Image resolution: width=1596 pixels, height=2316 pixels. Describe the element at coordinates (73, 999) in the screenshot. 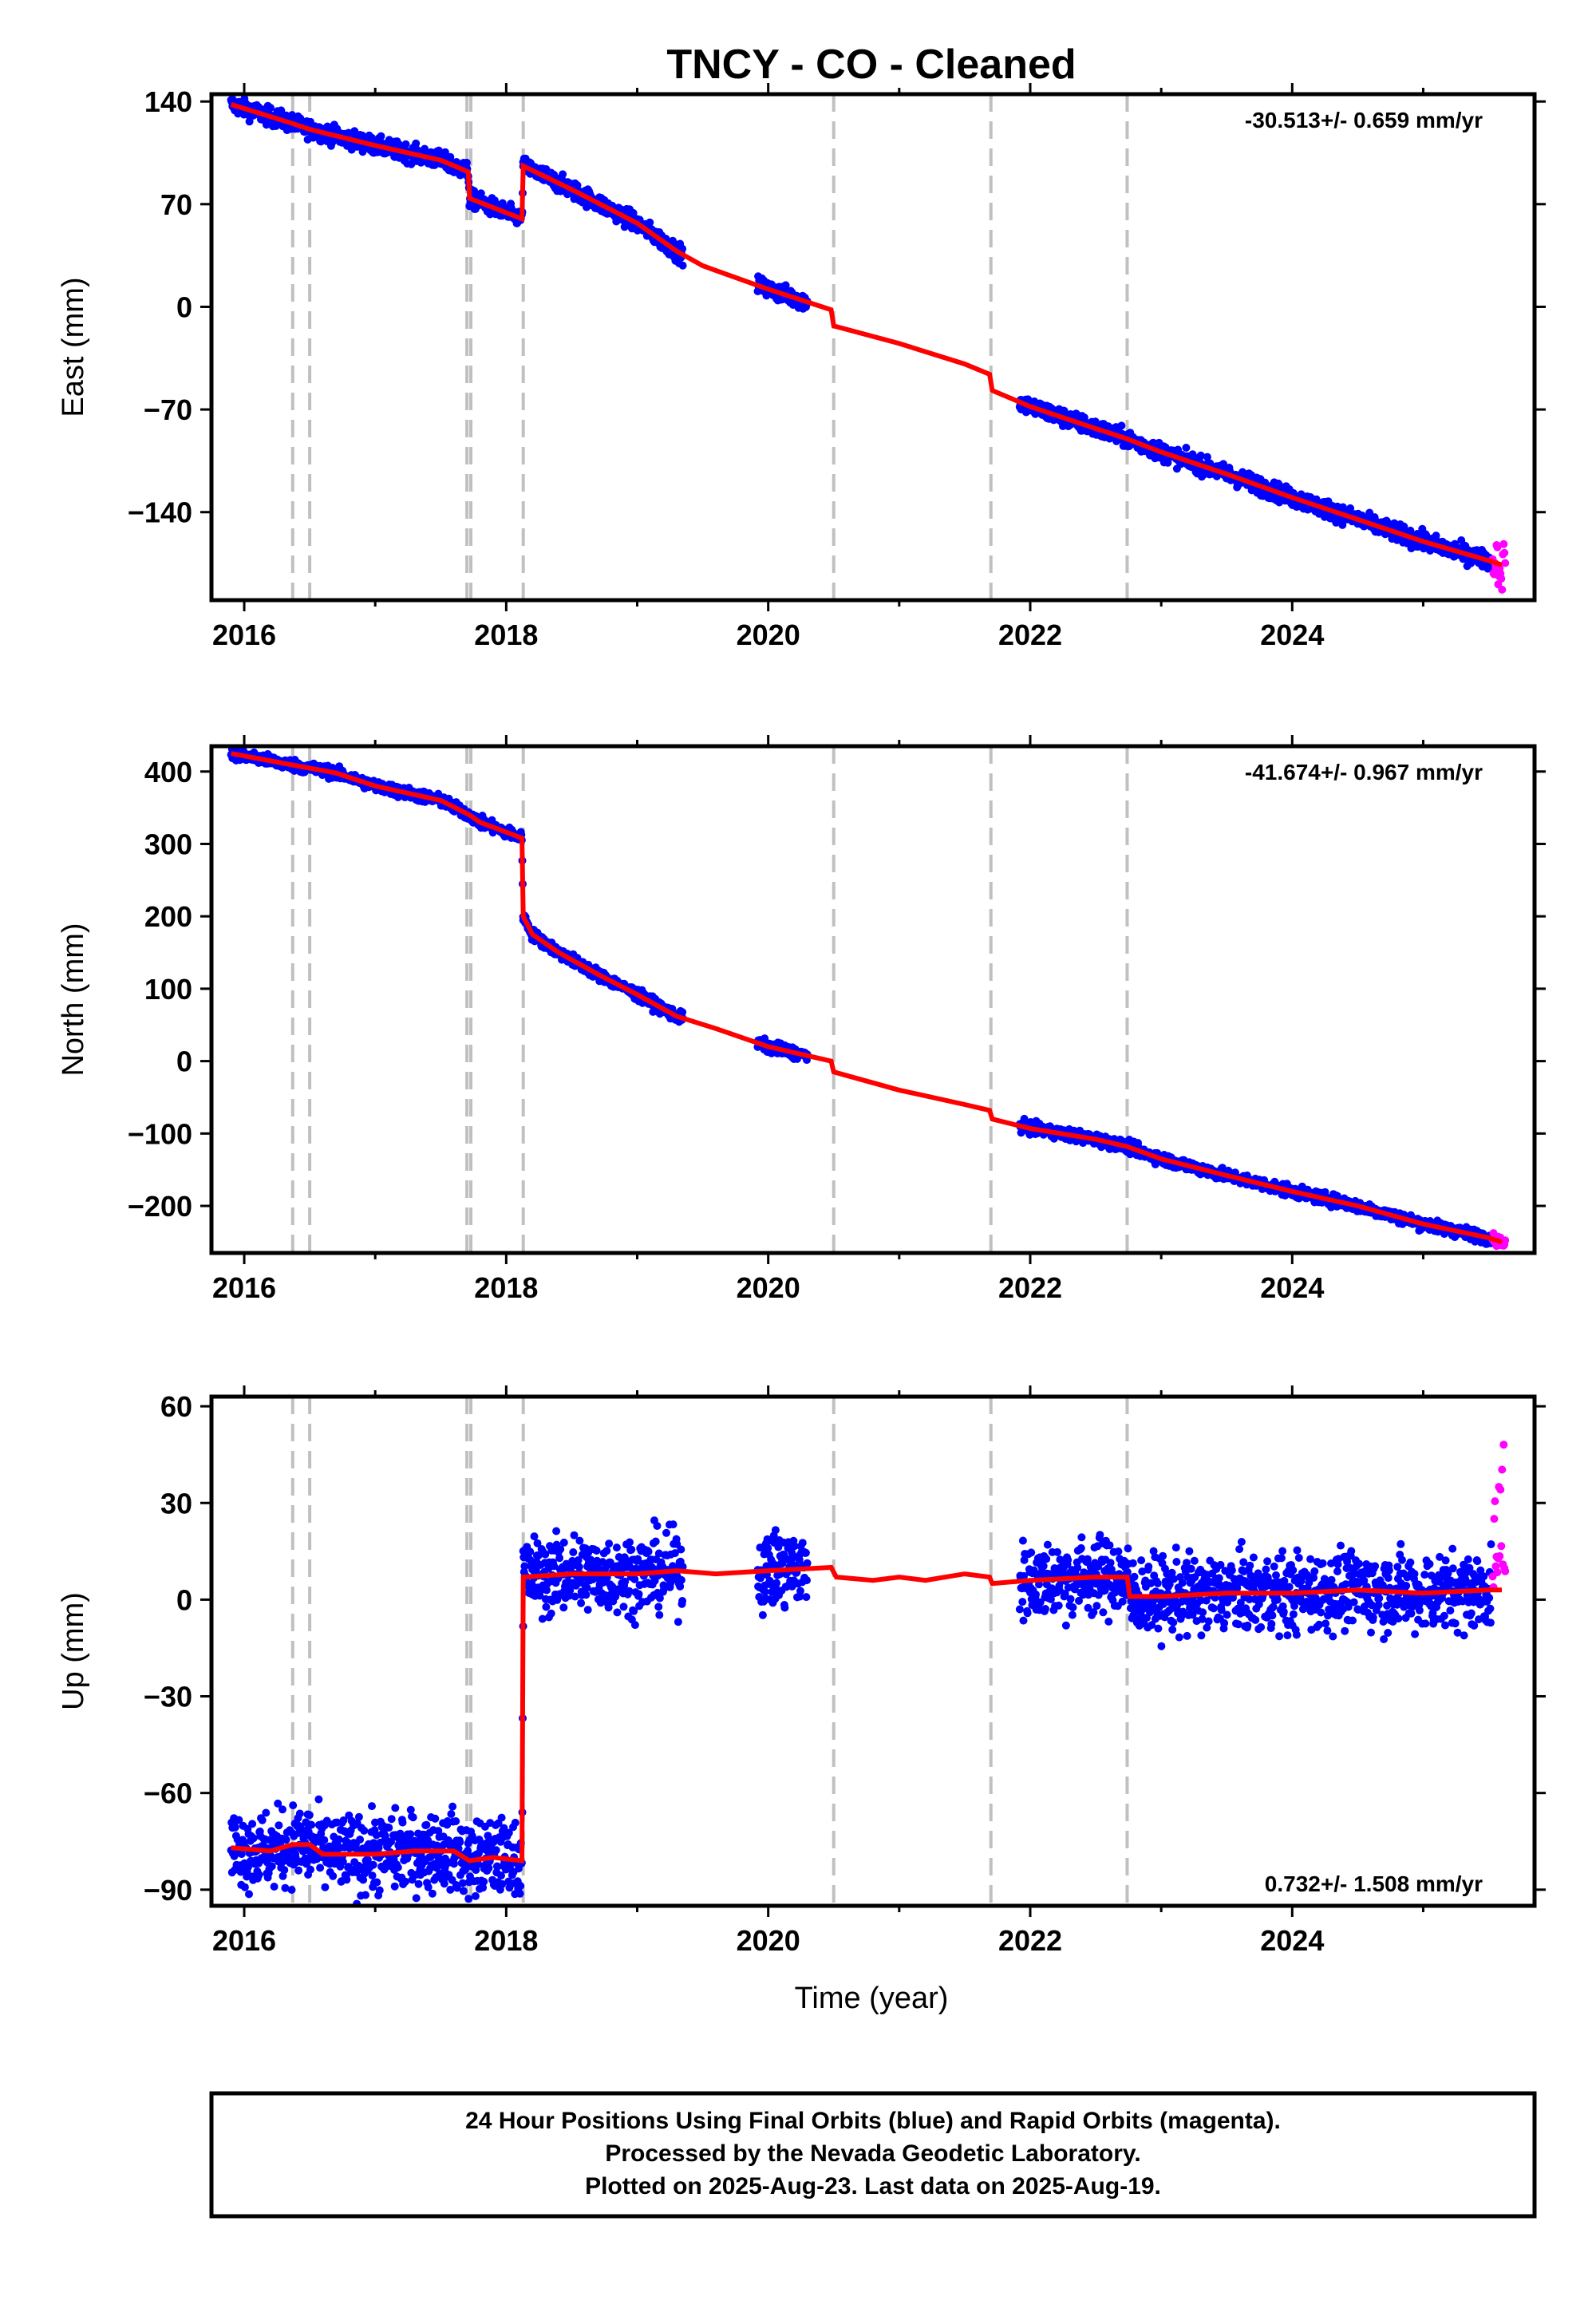

I see `y-axis-label-north: North (mm)` at that location.